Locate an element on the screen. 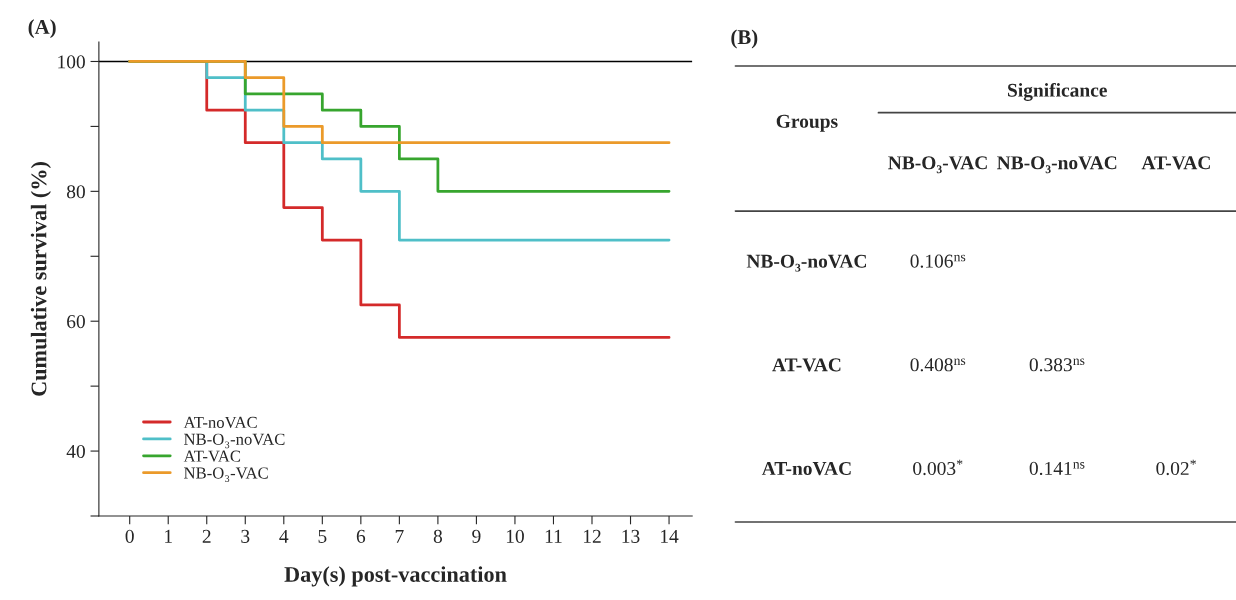  x-tick-label: 13 is located at coordinates (631, 536).